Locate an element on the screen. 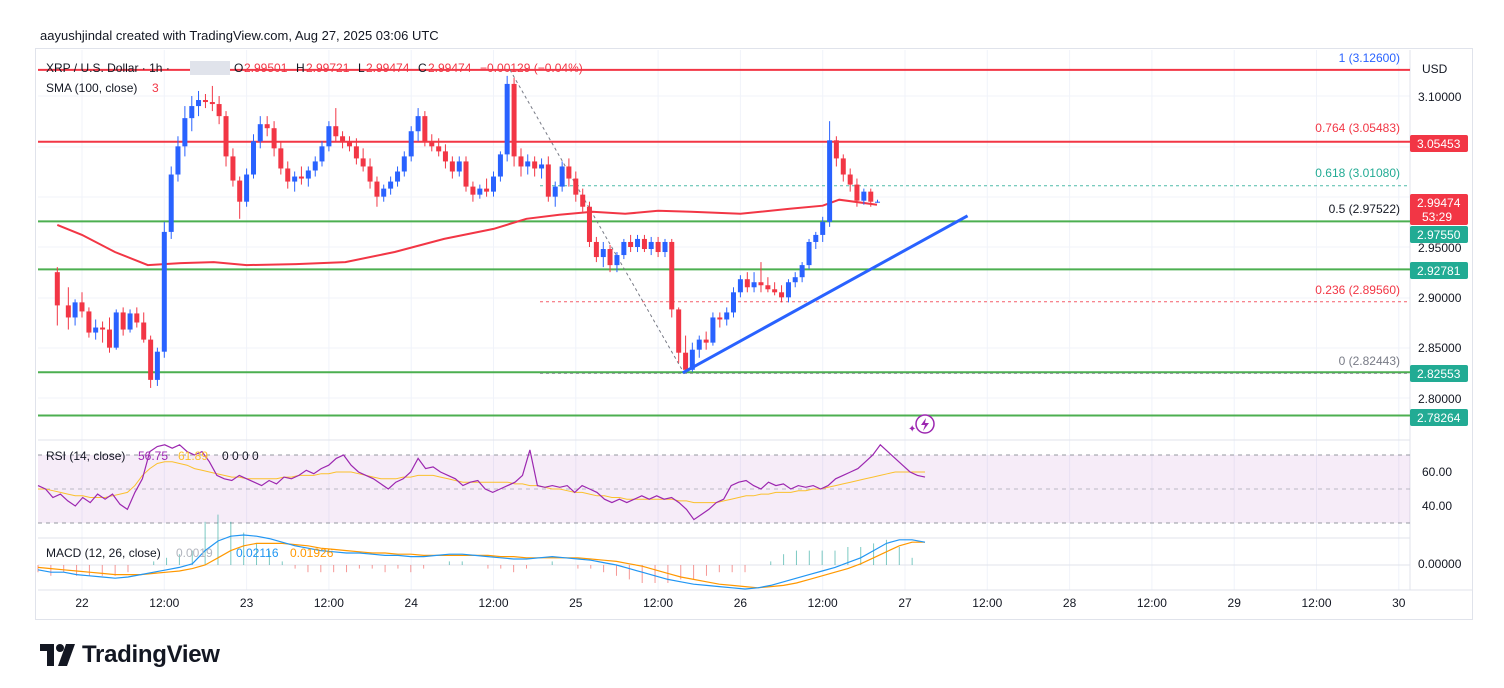  macd-pane is located at coordinates (723, 552).